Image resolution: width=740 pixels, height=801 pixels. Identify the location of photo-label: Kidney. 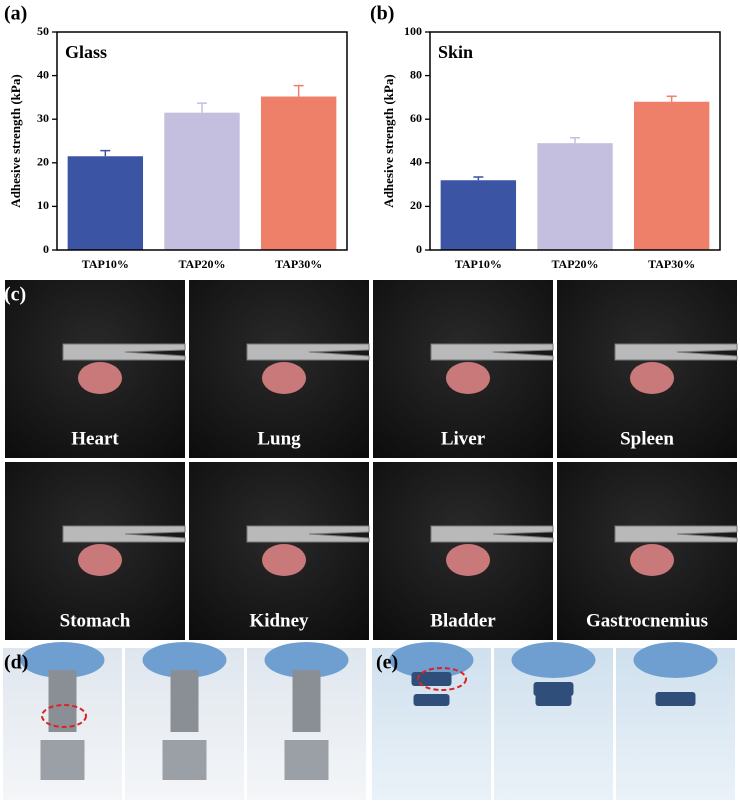
(279, 620).